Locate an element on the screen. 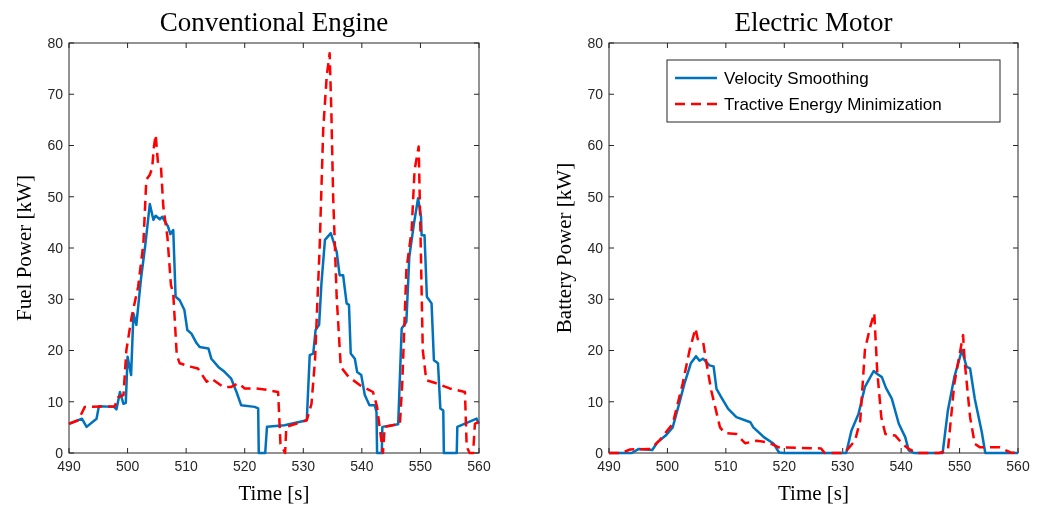 The height and width of the screenshot is (509, 1037). chart-title: Conventional Engine is located at coordinates (274, 22).